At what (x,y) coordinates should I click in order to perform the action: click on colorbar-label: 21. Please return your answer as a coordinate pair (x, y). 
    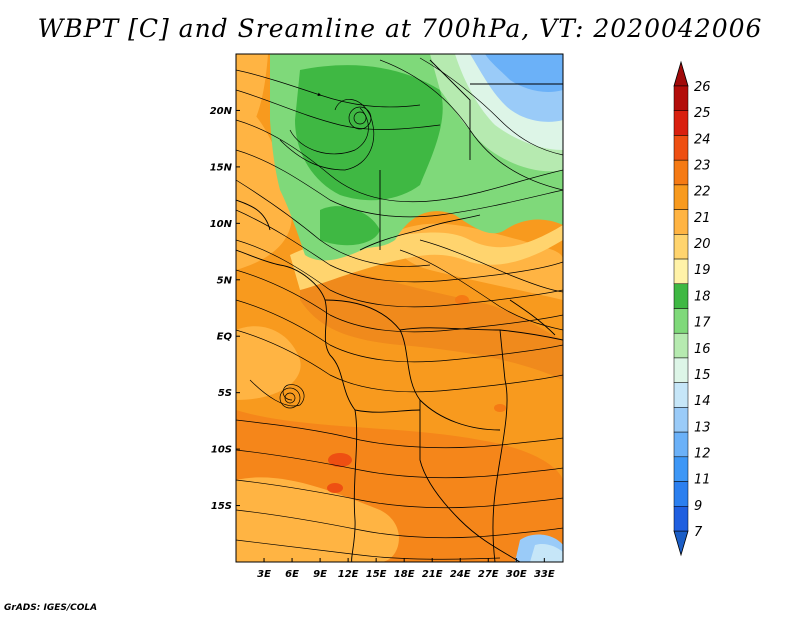
    Looking at the image, I should click on (702, 218).